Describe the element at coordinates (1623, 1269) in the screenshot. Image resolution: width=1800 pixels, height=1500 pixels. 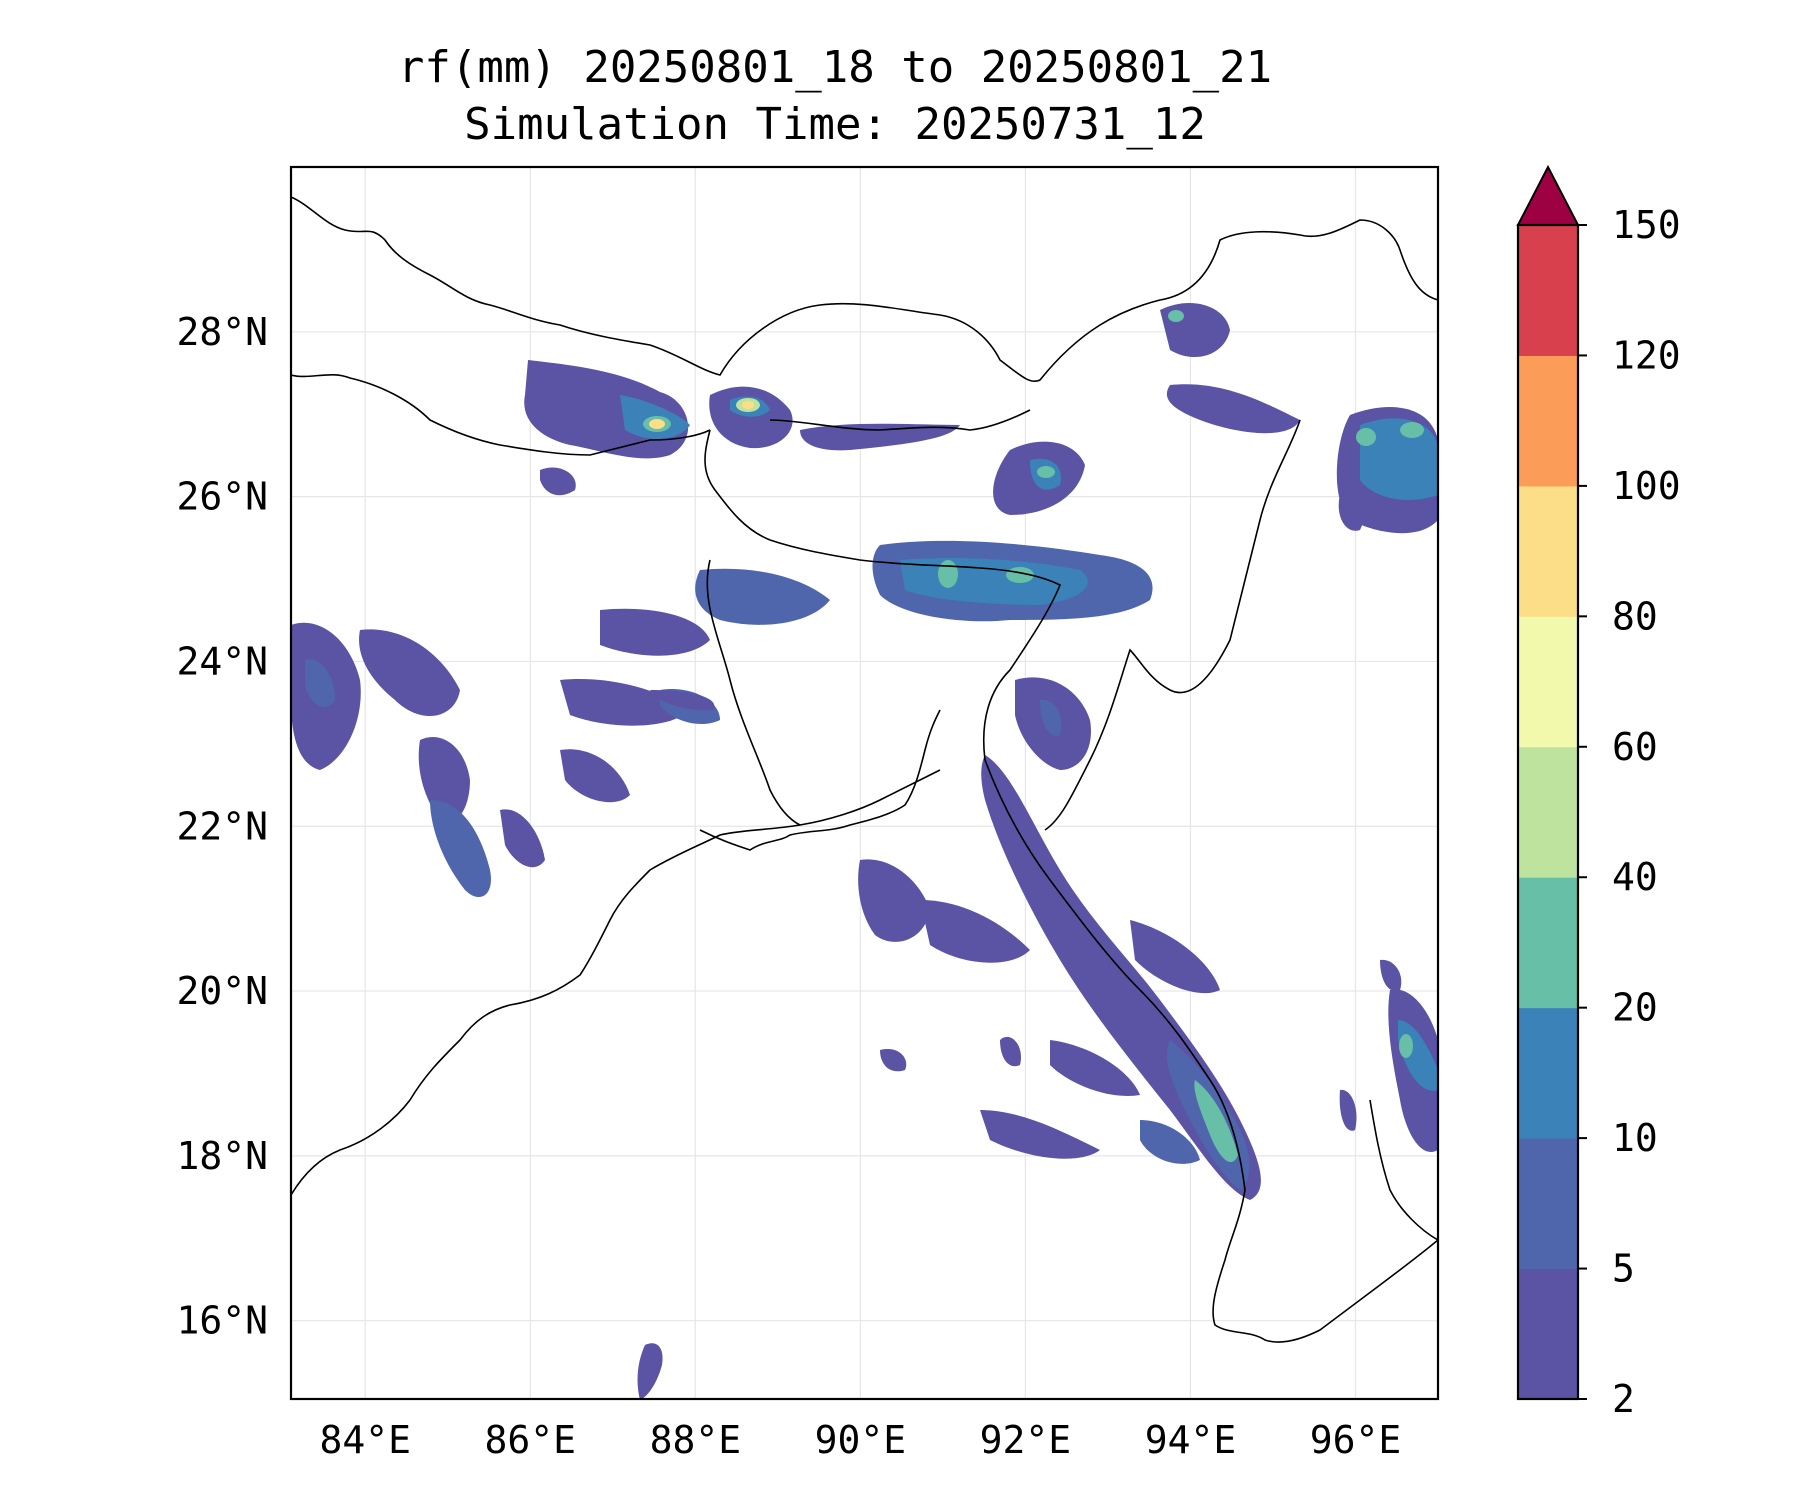
I see `colorbar-tick-label: 5` at that location.